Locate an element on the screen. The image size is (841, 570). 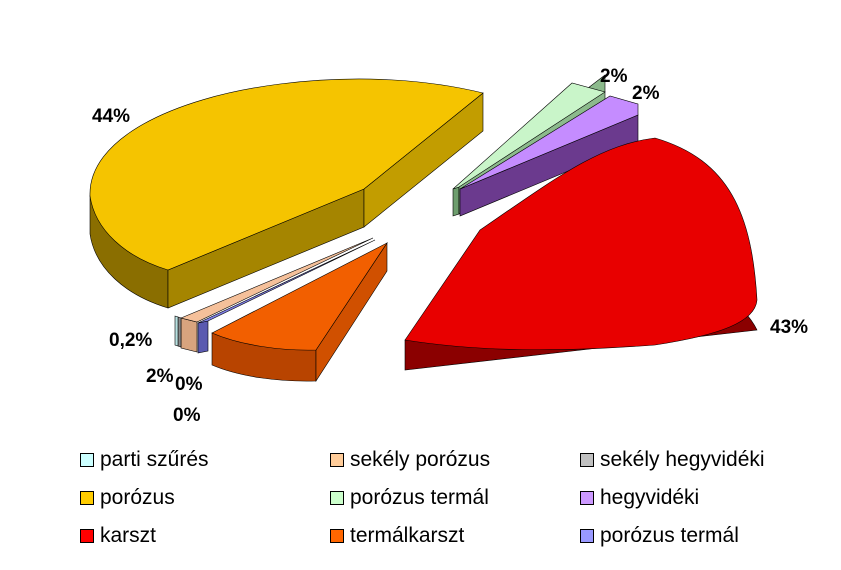
legend-item-porozus-termal-green: porózus termál is located at coordinates (455, 498).